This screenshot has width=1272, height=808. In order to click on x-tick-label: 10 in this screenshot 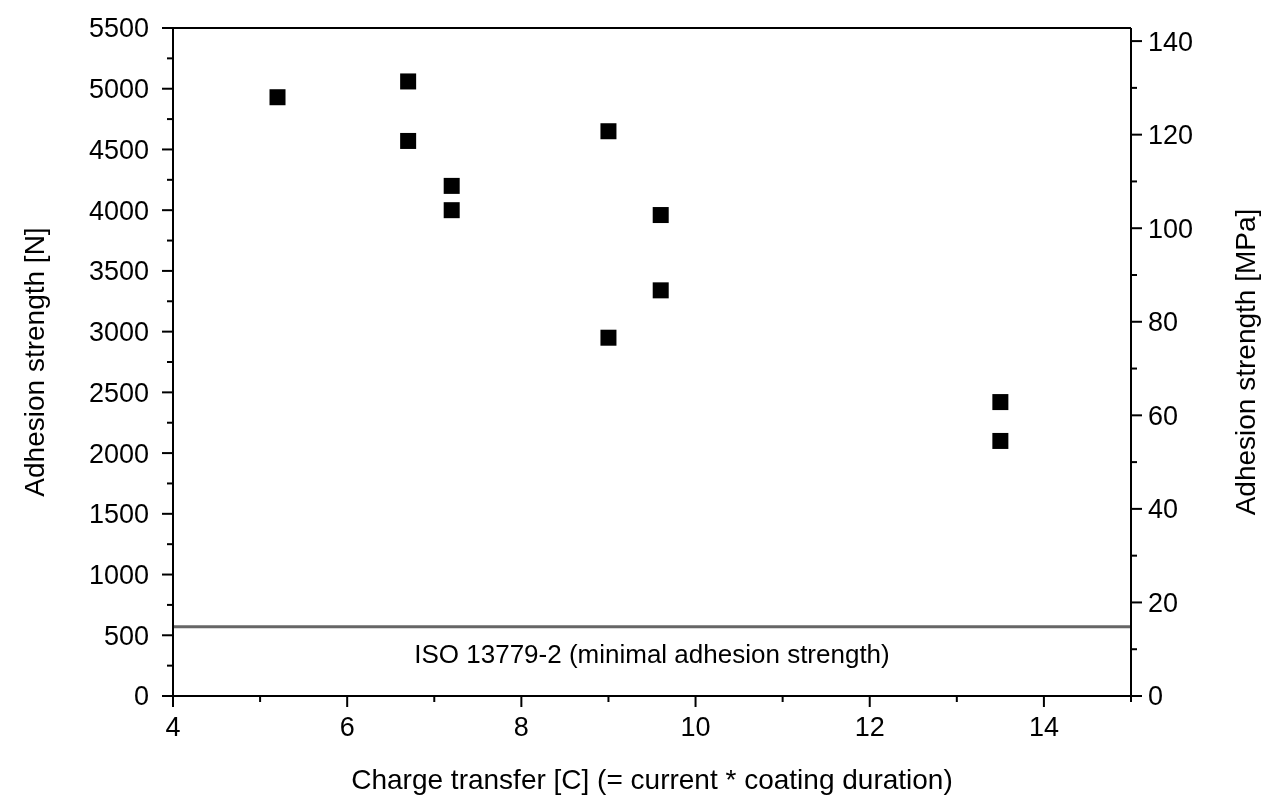, I will do `click(695, 727)`.